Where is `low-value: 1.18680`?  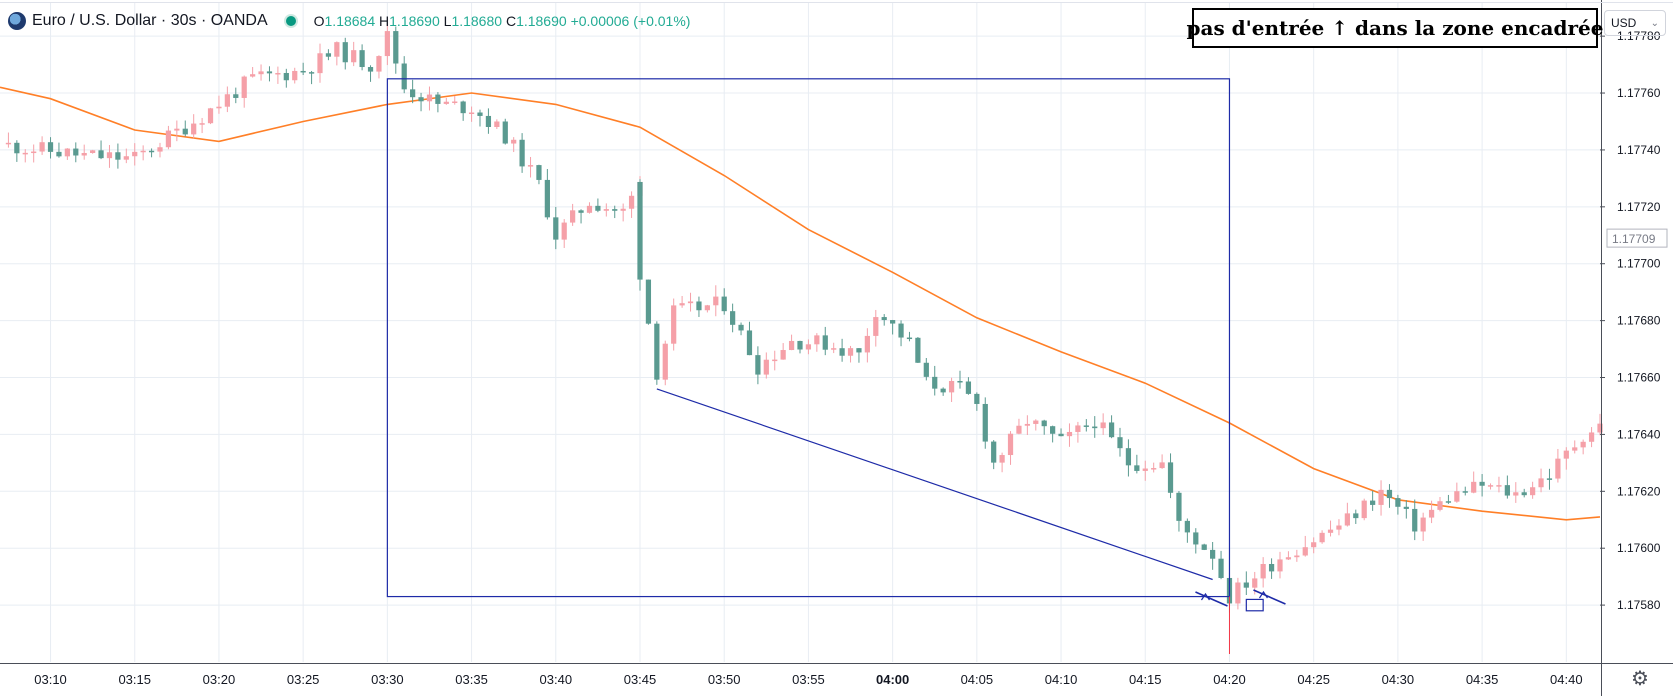
low-value: 1.18680 is located at coordinates (477, 21).